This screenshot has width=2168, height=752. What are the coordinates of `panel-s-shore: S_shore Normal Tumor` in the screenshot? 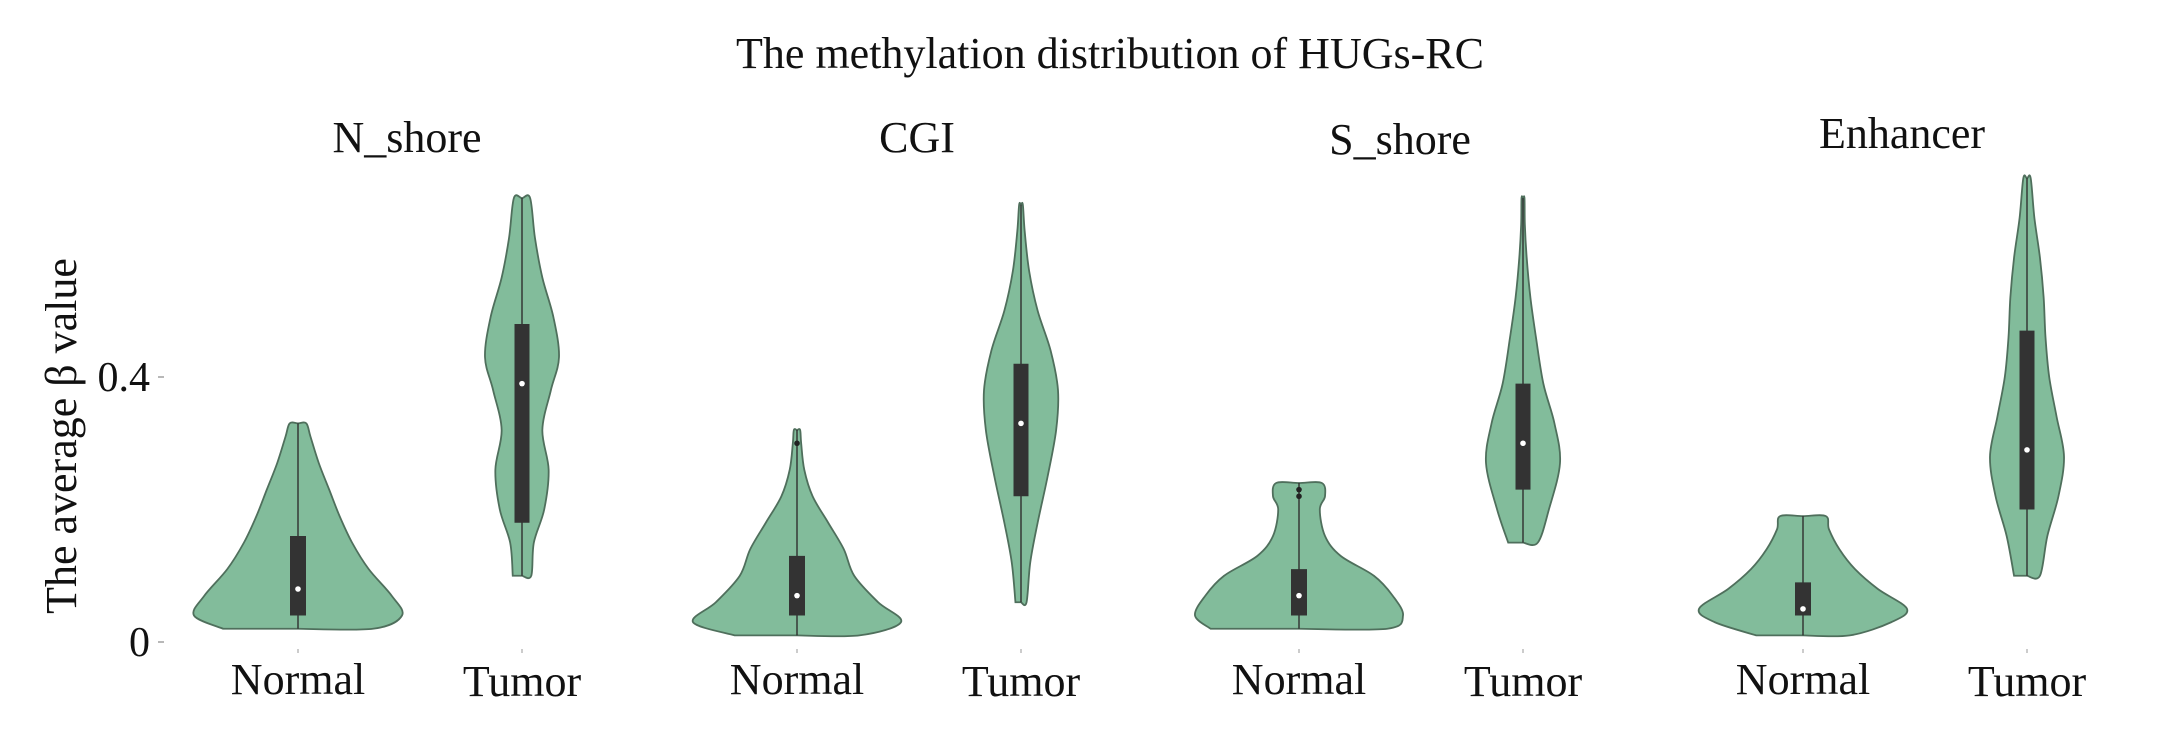 It's located at (1388, 410).